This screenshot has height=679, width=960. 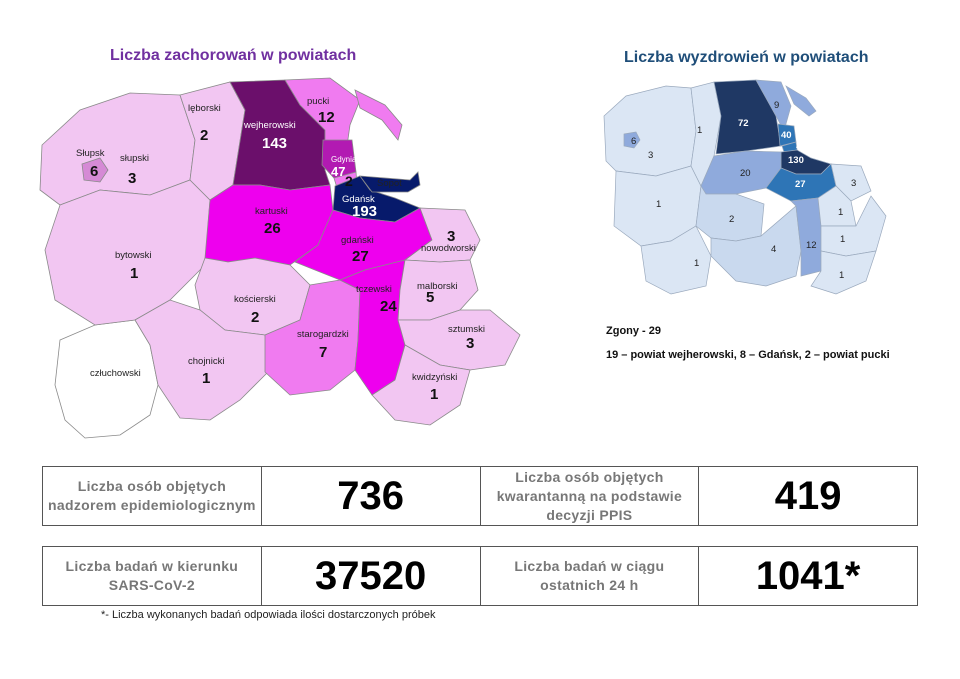 I want to click on label-gdansk-name: Gdańsk, so click(x=358, y=199).